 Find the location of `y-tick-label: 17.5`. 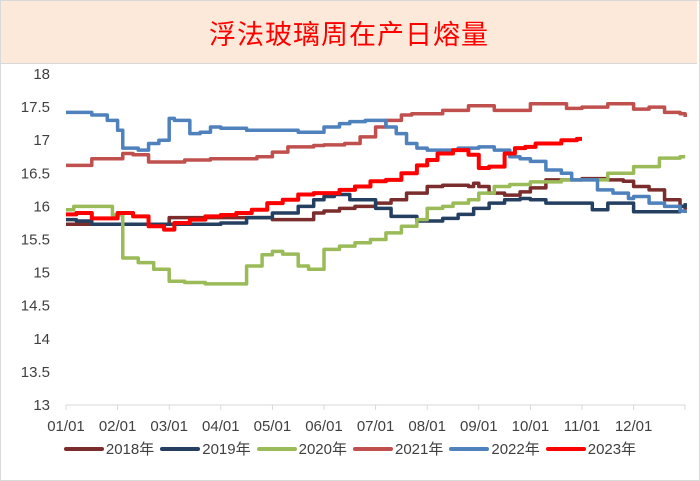

y-tick-label: 17.5 is located at coordinates (35, 107).